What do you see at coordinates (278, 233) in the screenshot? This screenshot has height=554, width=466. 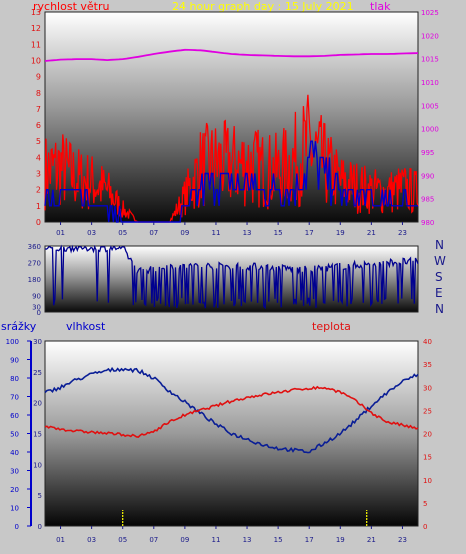 I see `wind-xtick-label: 15` at bounding box center [278, 233].